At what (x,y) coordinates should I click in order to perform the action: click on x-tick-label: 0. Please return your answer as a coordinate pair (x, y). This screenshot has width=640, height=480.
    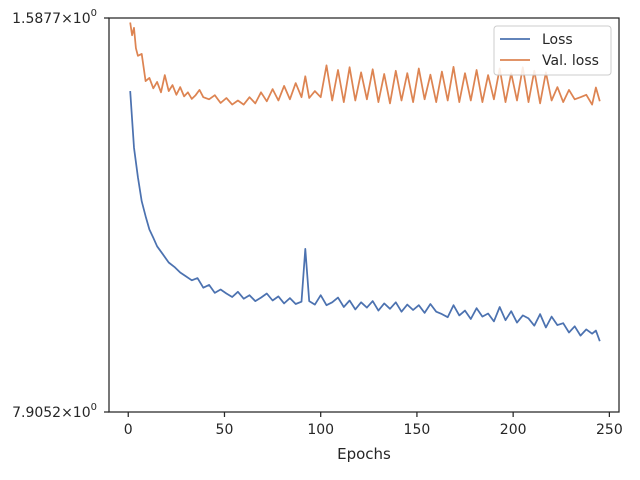
    Looking at the image, I should click on (128, 430).